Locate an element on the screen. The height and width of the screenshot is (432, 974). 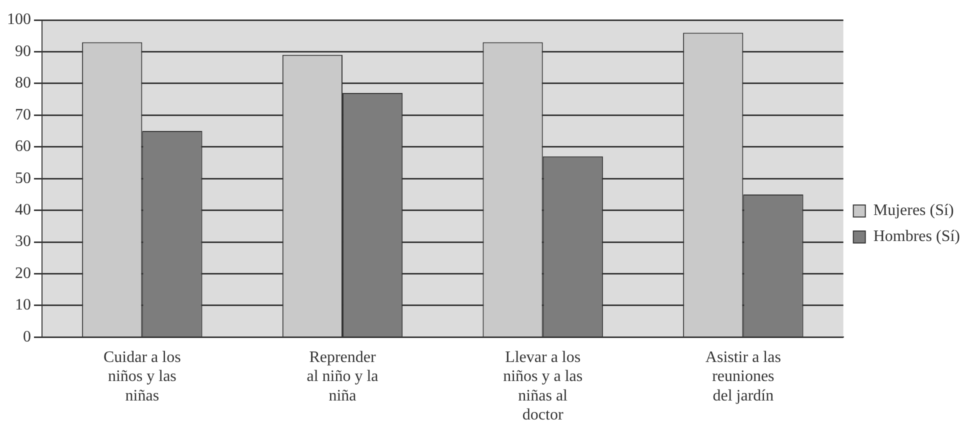
y-tick-label: 30 is located at coordinates (23, 241).